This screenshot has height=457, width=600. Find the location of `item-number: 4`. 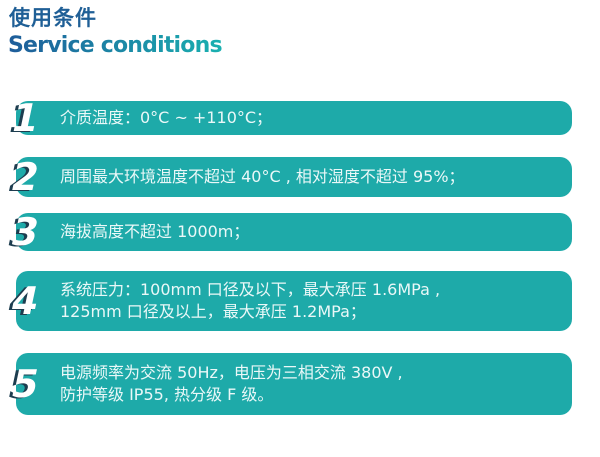

item-number: 4 is located at coordinates (25, 301).